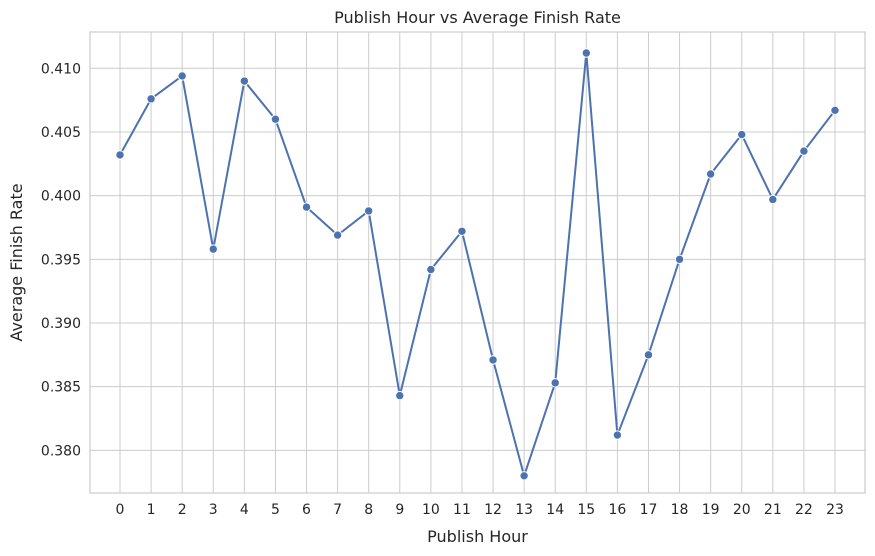  Describe the element at coordinates (649, 510) in the screenshot. I see `x-tick-label: 17` at that location.